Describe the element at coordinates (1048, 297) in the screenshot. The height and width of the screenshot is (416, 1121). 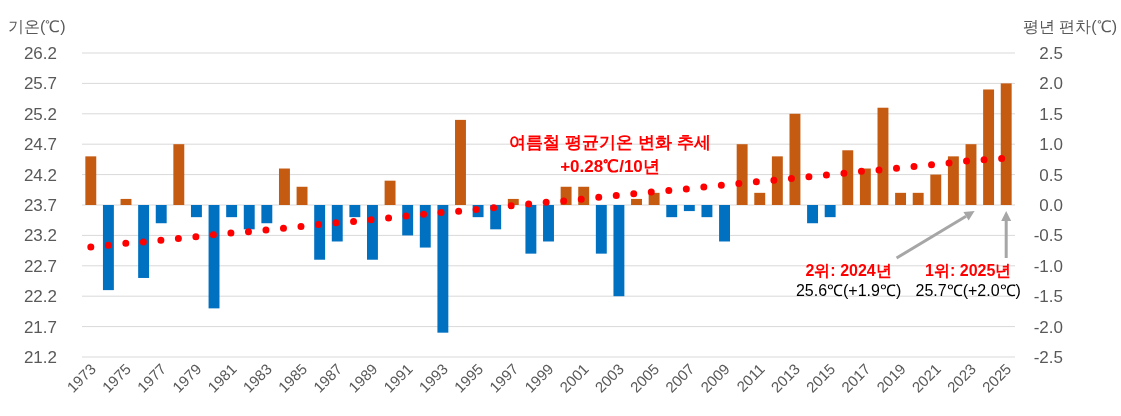
I see `y2-tick-label: -1.5` at that location.